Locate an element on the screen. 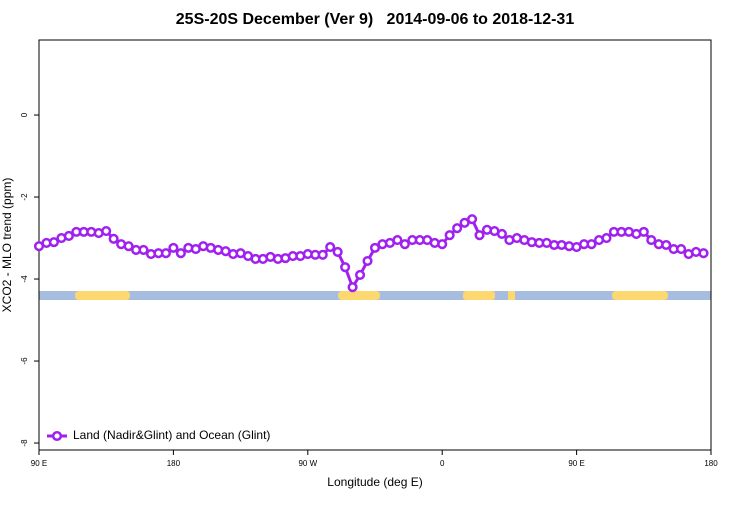  y-tick-label: -4 is located at coordinates (24, 279).